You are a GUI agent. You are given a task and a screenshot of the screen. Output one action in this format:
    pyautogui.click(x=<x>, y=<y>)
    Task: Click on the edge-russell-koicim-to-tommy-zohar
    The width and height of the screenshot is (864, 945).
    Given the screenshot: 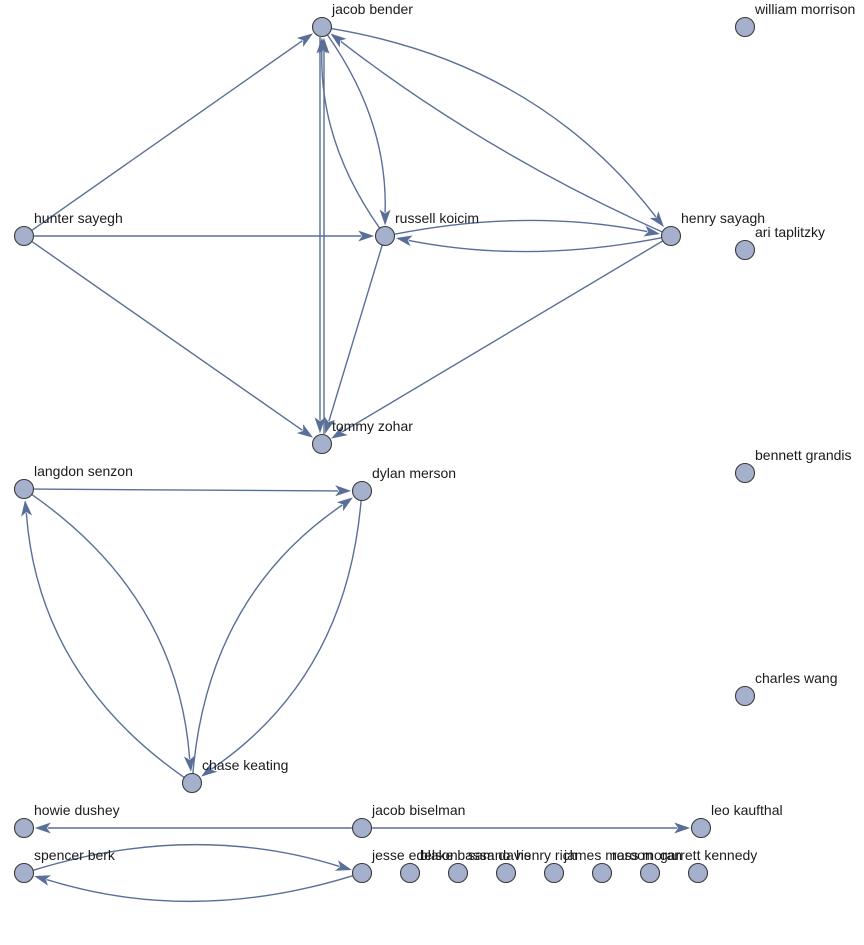 What is the action you would take?
    pyautogui.click(x=353, y=339)
    